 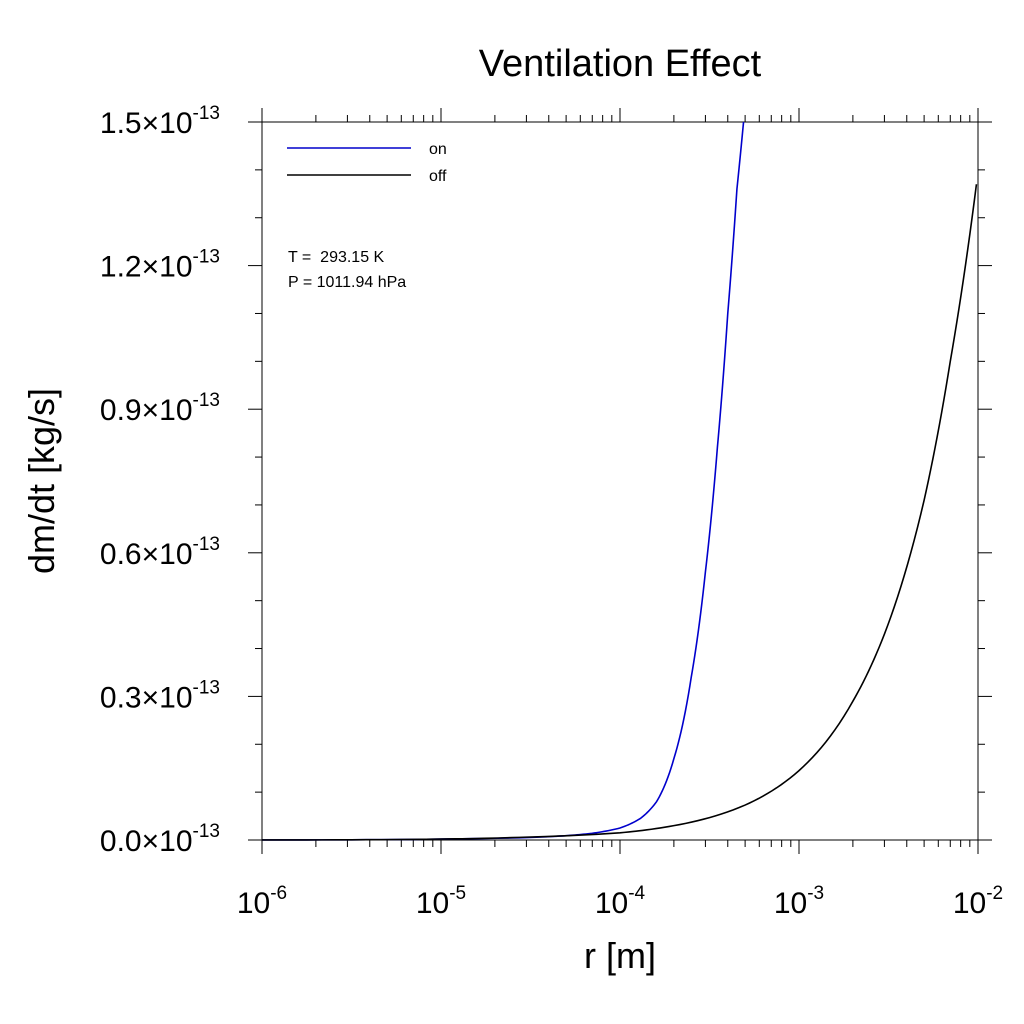 I want to click on x-tick-exponent: -3, so click(x=815, y=893).